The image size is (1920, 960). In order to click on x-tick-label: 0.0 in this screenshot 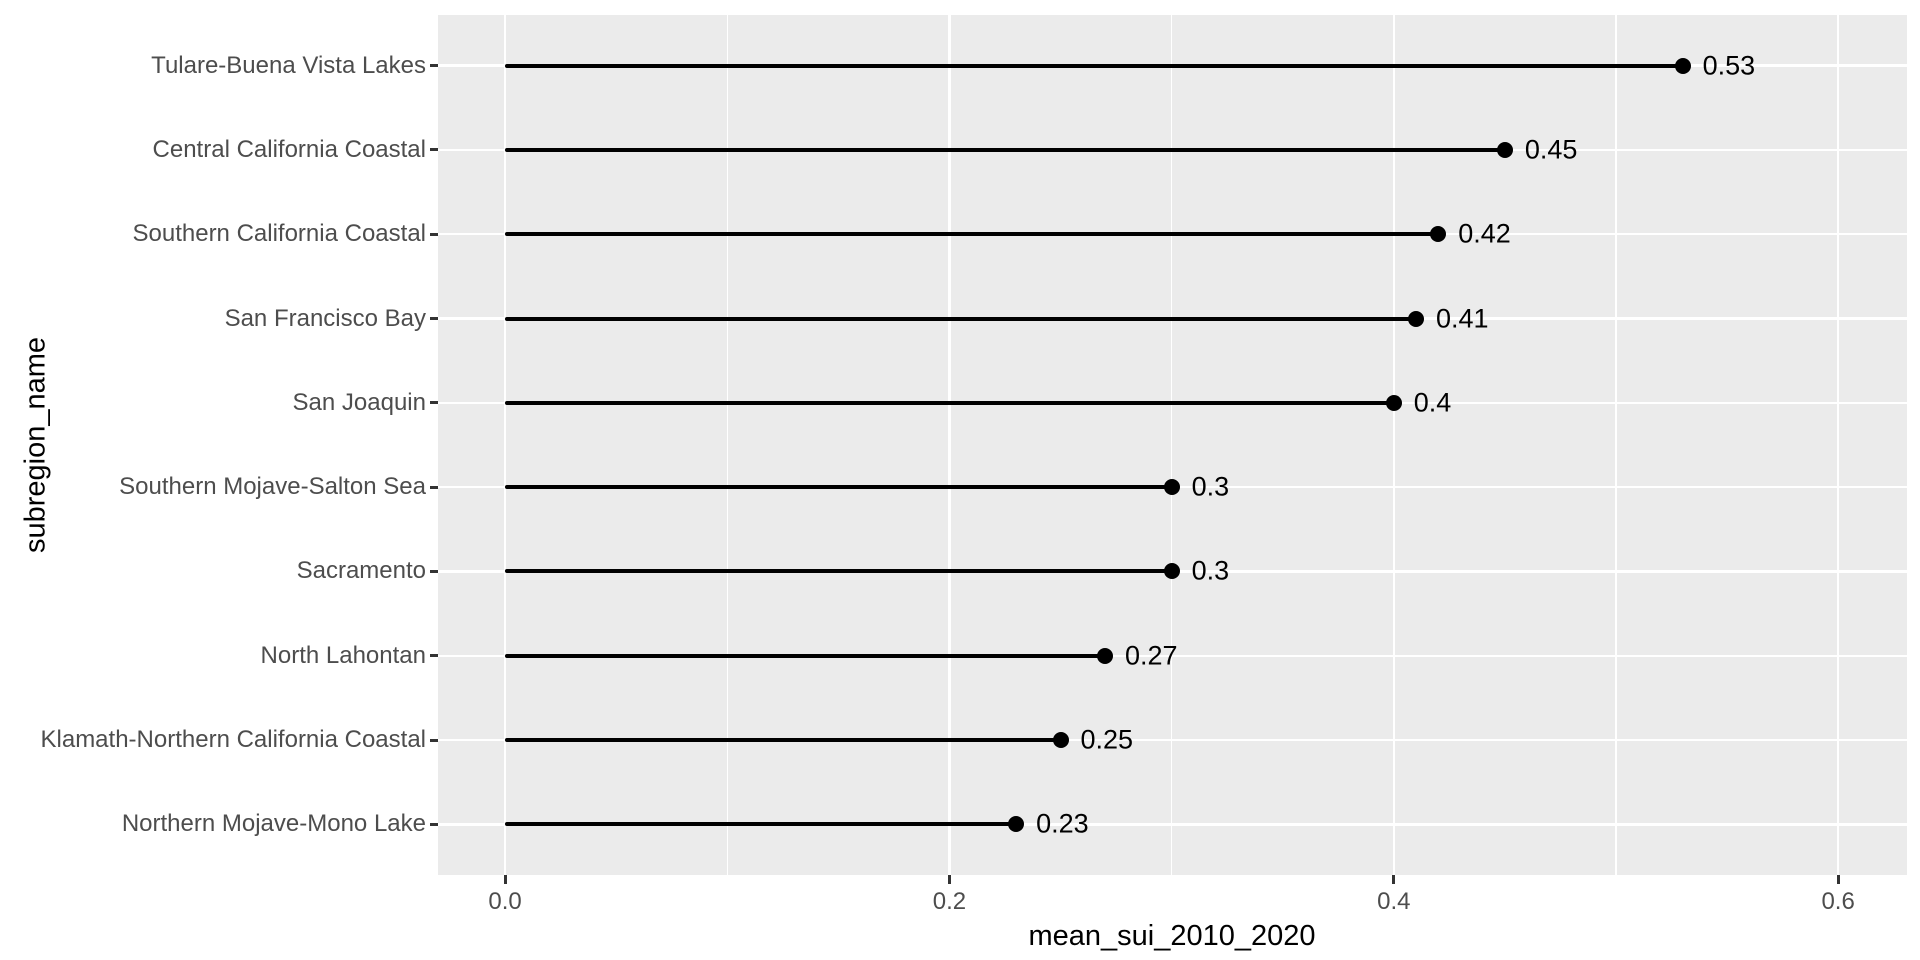, I will do `click(505, 901)`.